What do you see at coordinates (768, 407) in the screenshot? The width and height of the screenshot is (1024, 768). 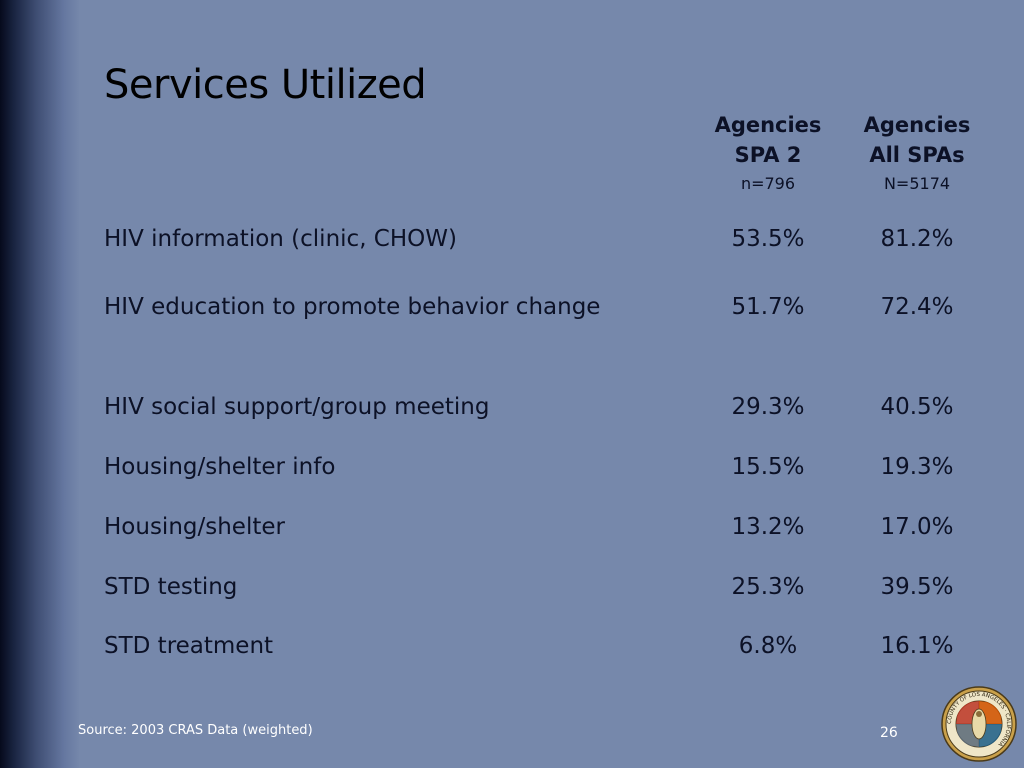 I see `row-value-spa2: 29.3%` at bounding box center [768, 407].